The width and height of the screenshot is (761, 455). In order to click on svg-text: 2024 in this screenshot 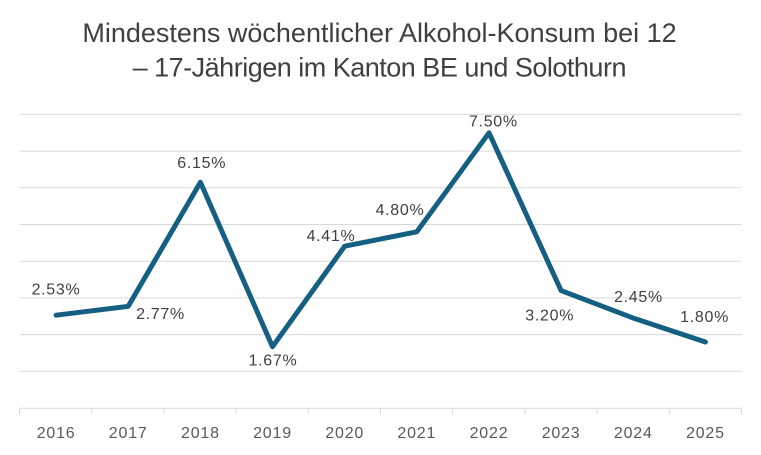, I will do `click(633, 433)`.